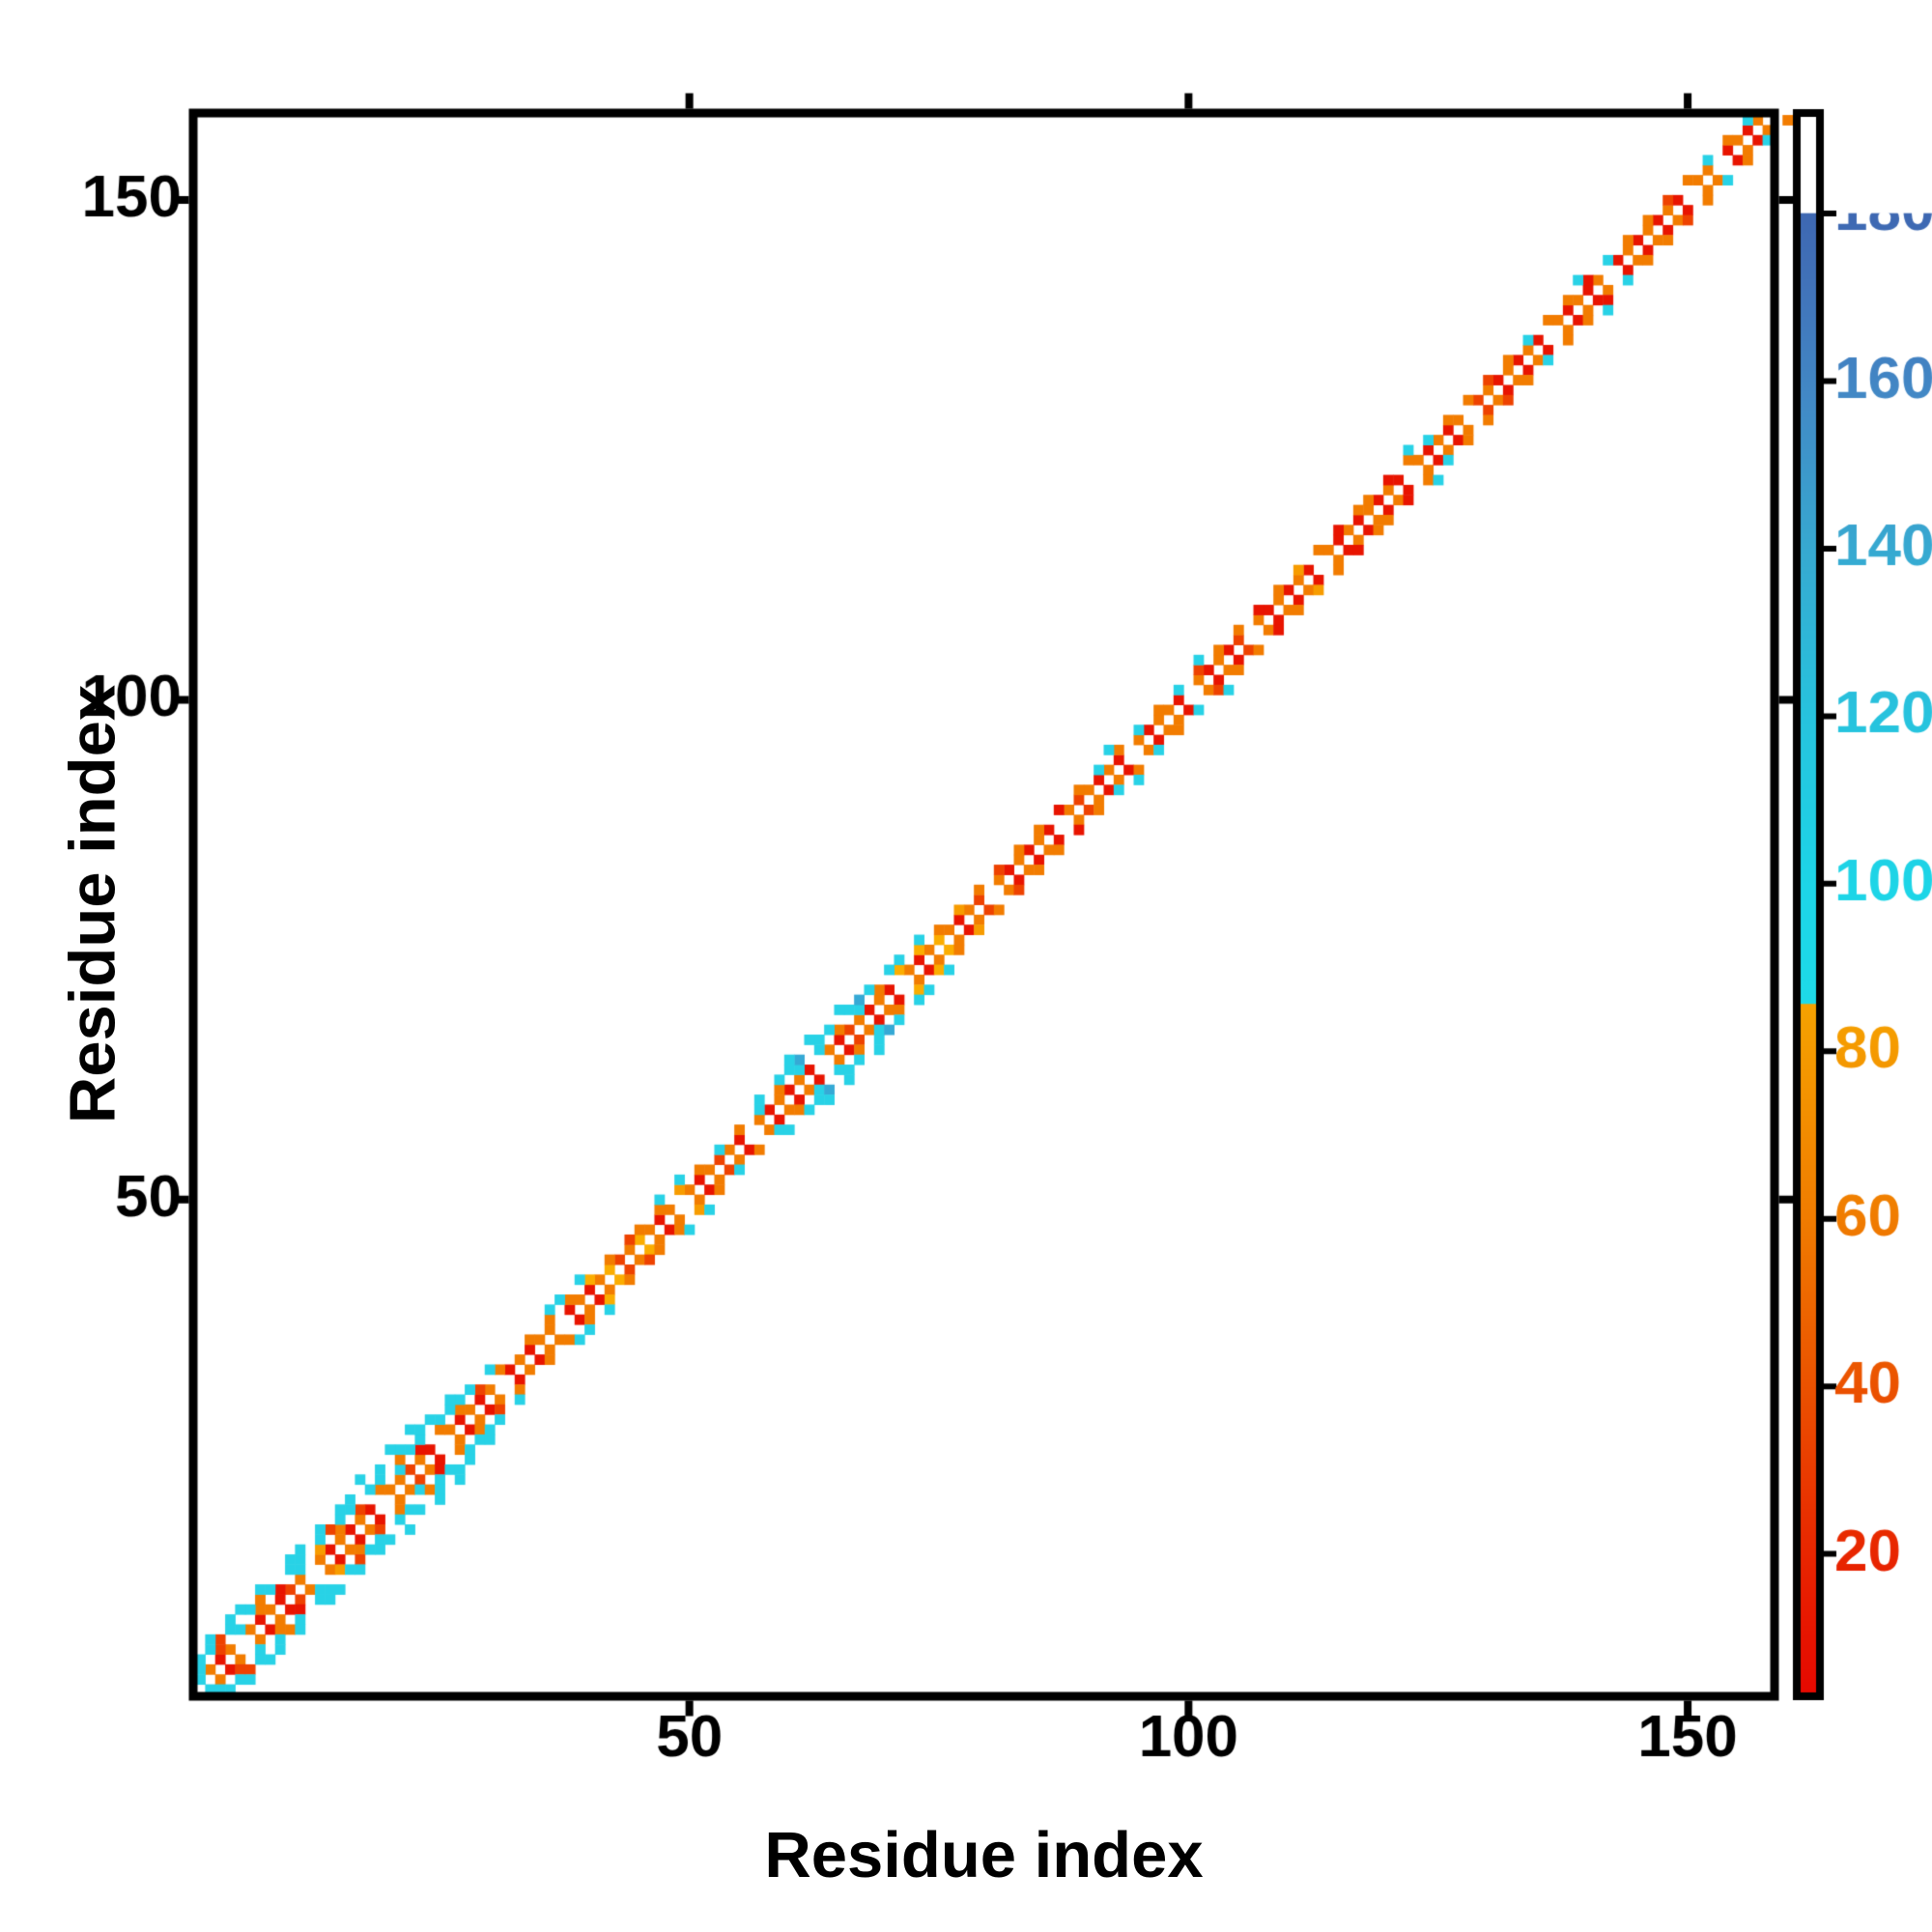 Image resolution: width=1932 pixels, height=1932 pixels. I want to click on y-axis-title: Residue index, so click(92, 904).